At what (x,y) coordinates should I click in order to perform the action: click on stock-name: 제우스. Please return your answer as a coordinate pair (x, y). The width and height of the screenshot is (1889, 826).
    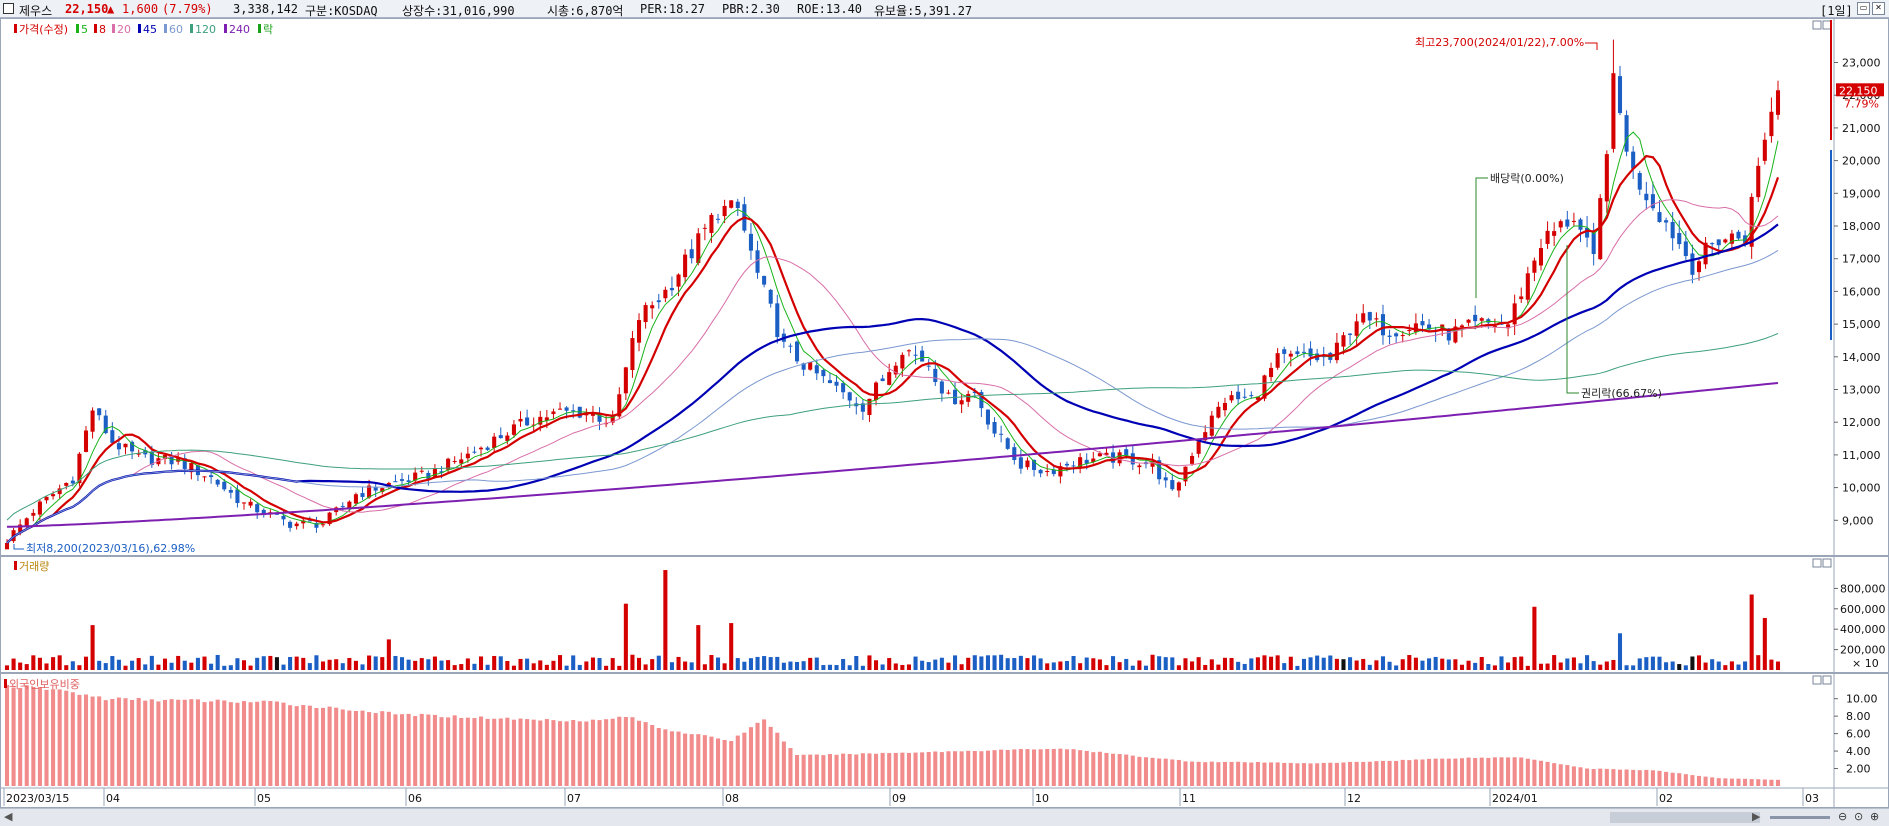
    Looking at the image, I should click on (36, 11).